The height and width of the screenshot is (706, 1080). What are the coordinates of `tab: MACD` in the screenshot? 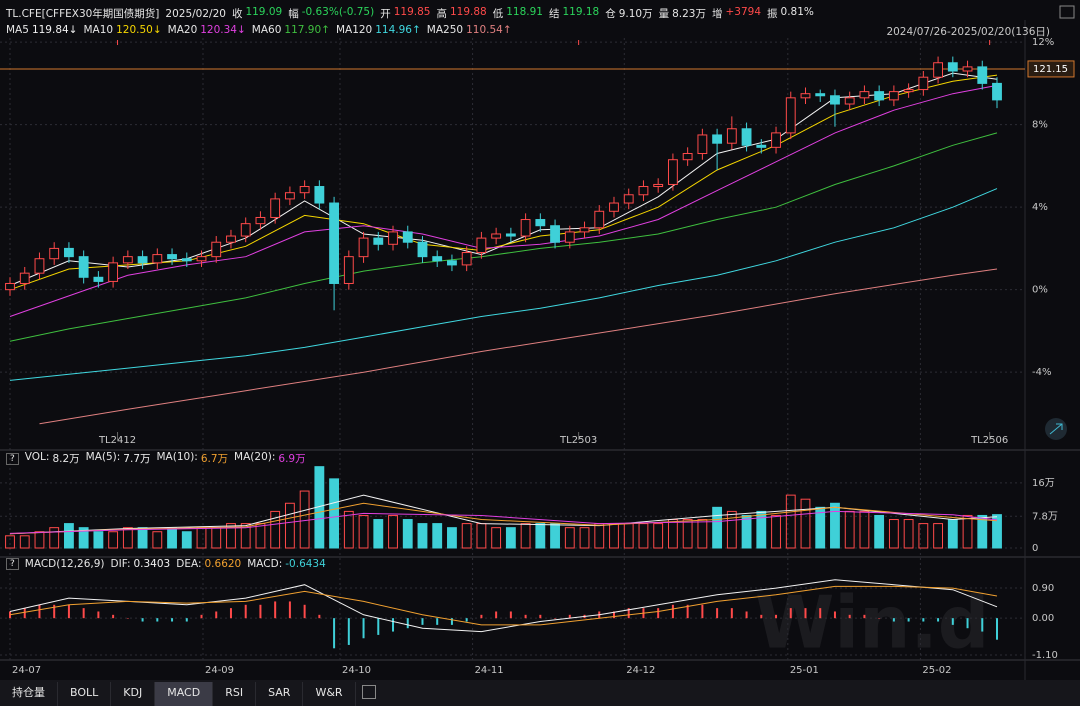 It's located at (184, 694).